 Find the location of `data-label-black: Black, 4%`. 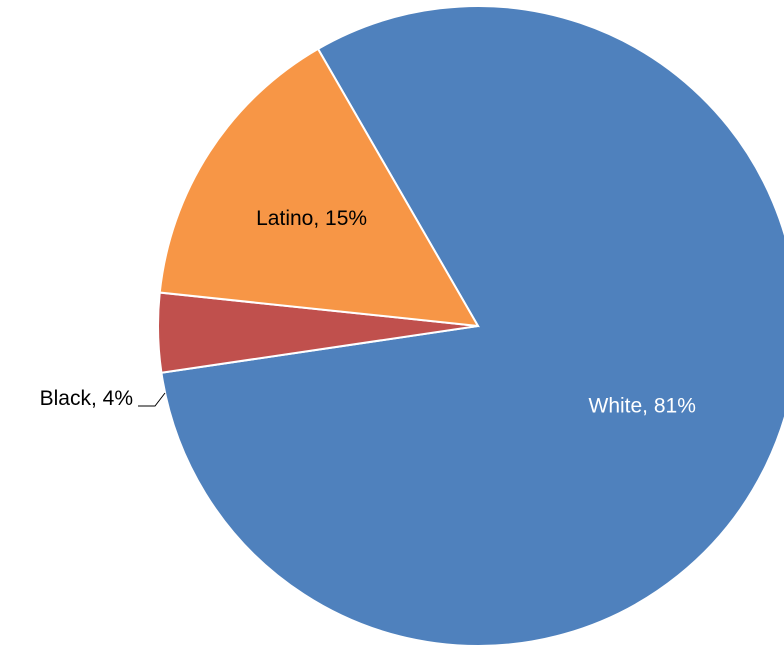

data-label-black: Black, 4% is located at coordinates (86, 398).